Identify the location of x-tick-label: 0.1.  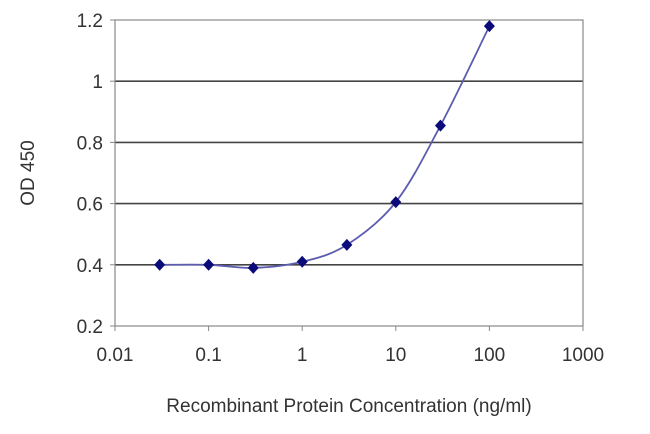
(208, 355).